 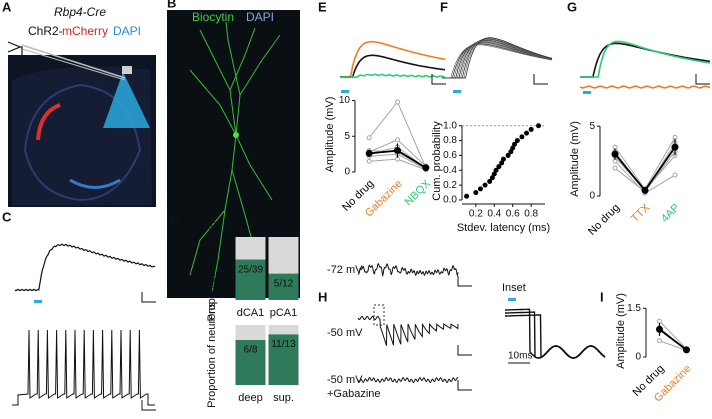 What do you see at coordinates (572, 7) in the screenshot?
I see `panel-label: G` at bounding box center [572, 7].